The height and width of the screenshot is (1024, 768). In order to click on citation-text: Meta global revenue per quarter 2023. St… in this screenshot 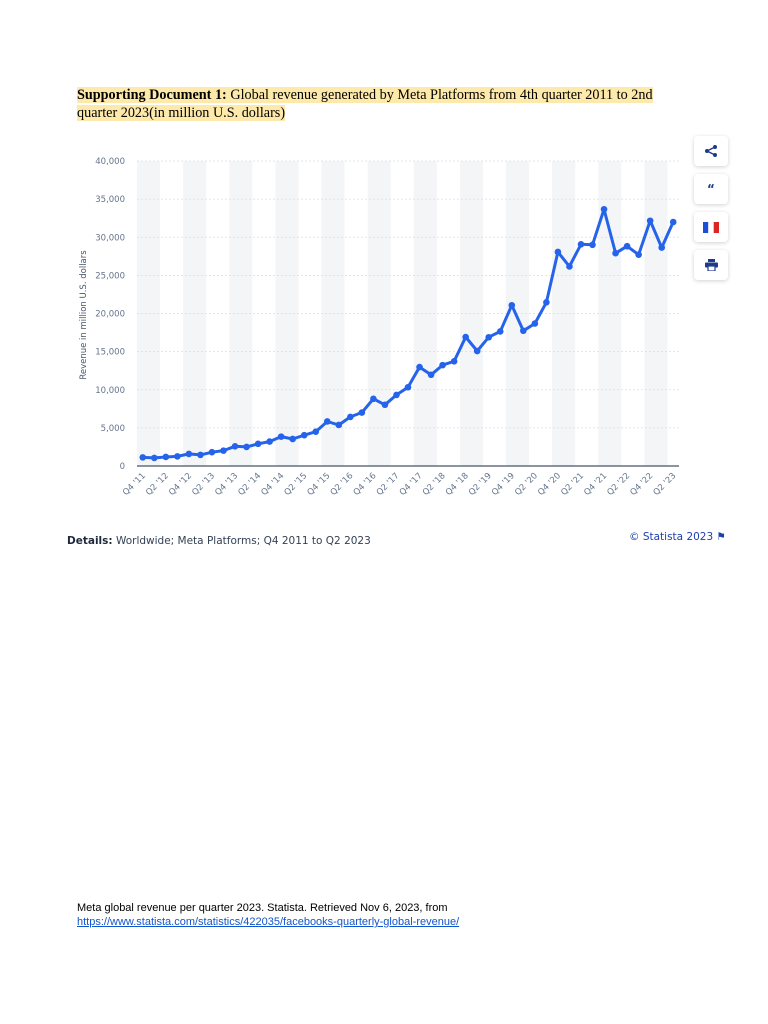, I will do `click(262, 908)`.